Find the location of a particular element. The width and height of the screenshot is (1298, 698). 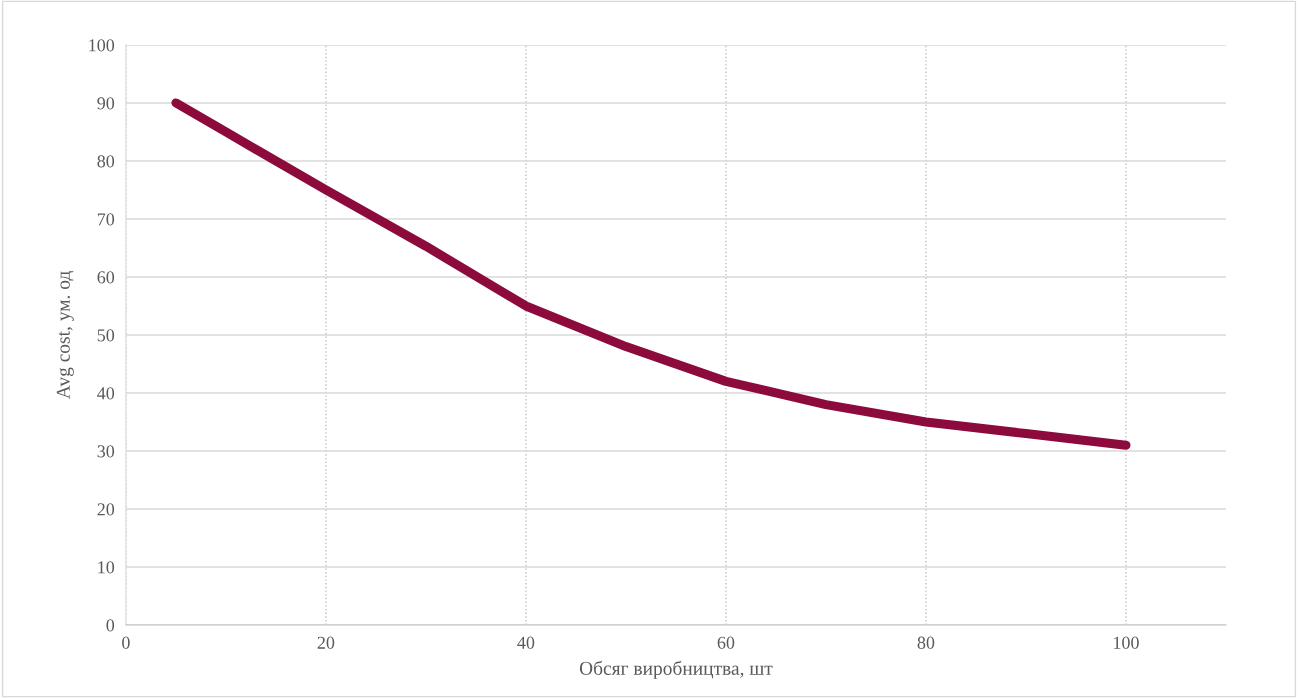

x-tick-label: 60 is located at coordinates (726, 642).